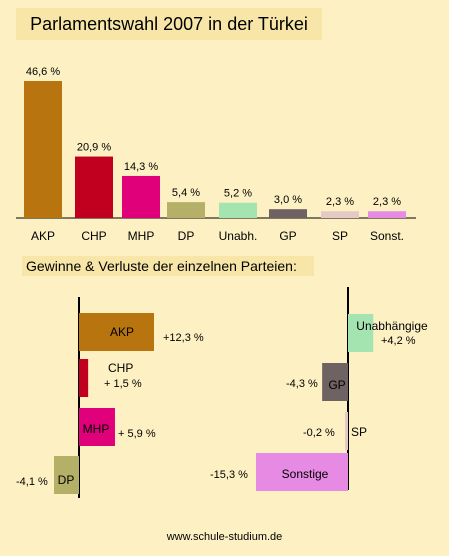  Describe the element at coordinates (32, 482) in the screenshot. I see `change-label: -4,1 %` at that location.